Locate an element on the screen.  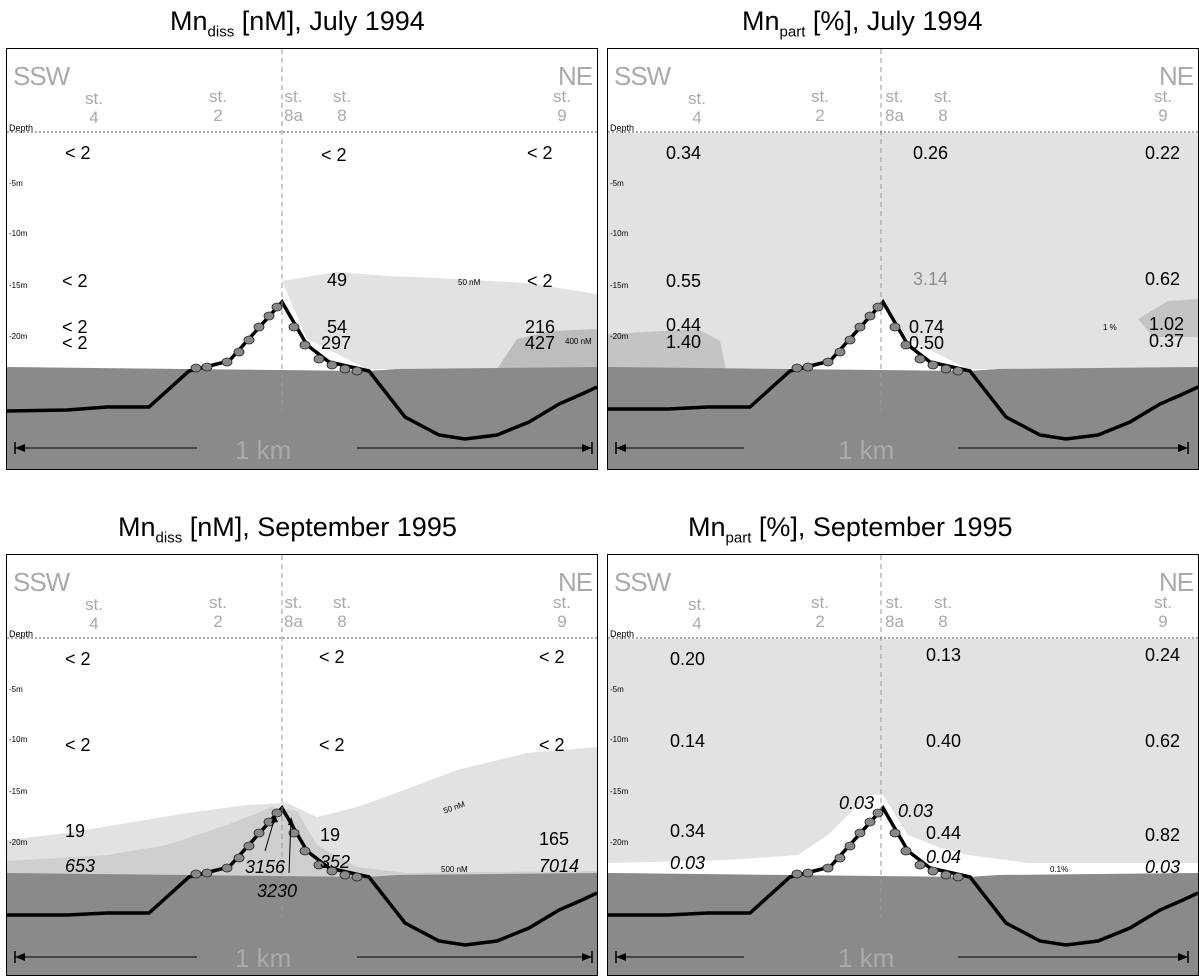
percentage-zone-base is located at coordinates (903, 251).